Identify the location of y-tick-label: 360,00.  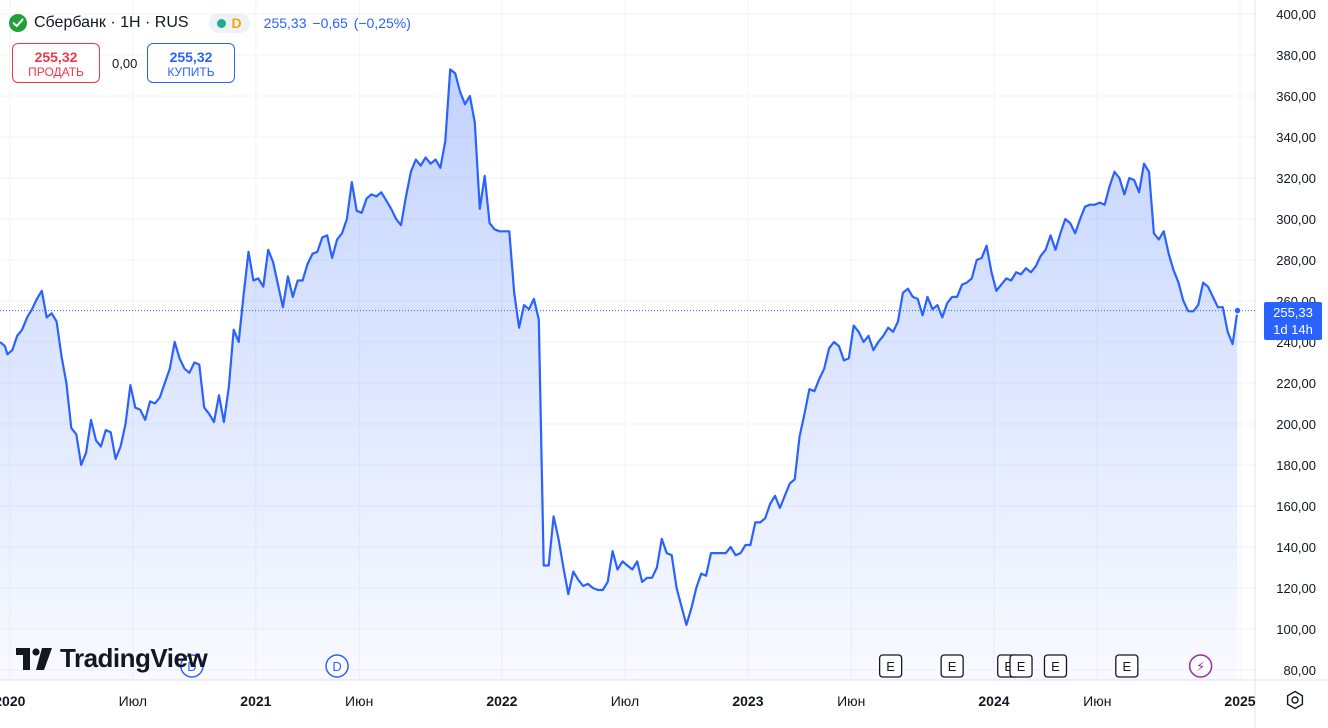
(1296, 96).